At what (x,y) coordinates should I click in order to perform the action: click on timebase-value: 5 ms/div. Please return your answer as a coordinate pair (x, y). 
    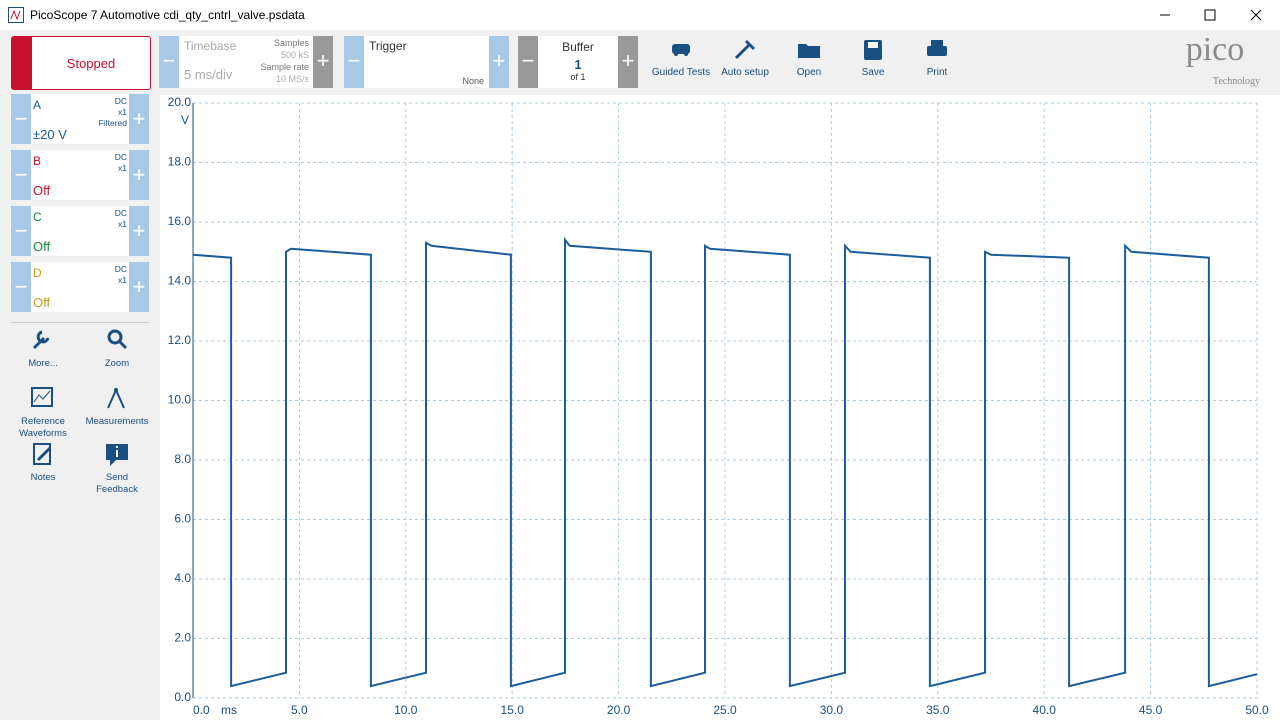
    Looking at the image, I should click on (208, 74).